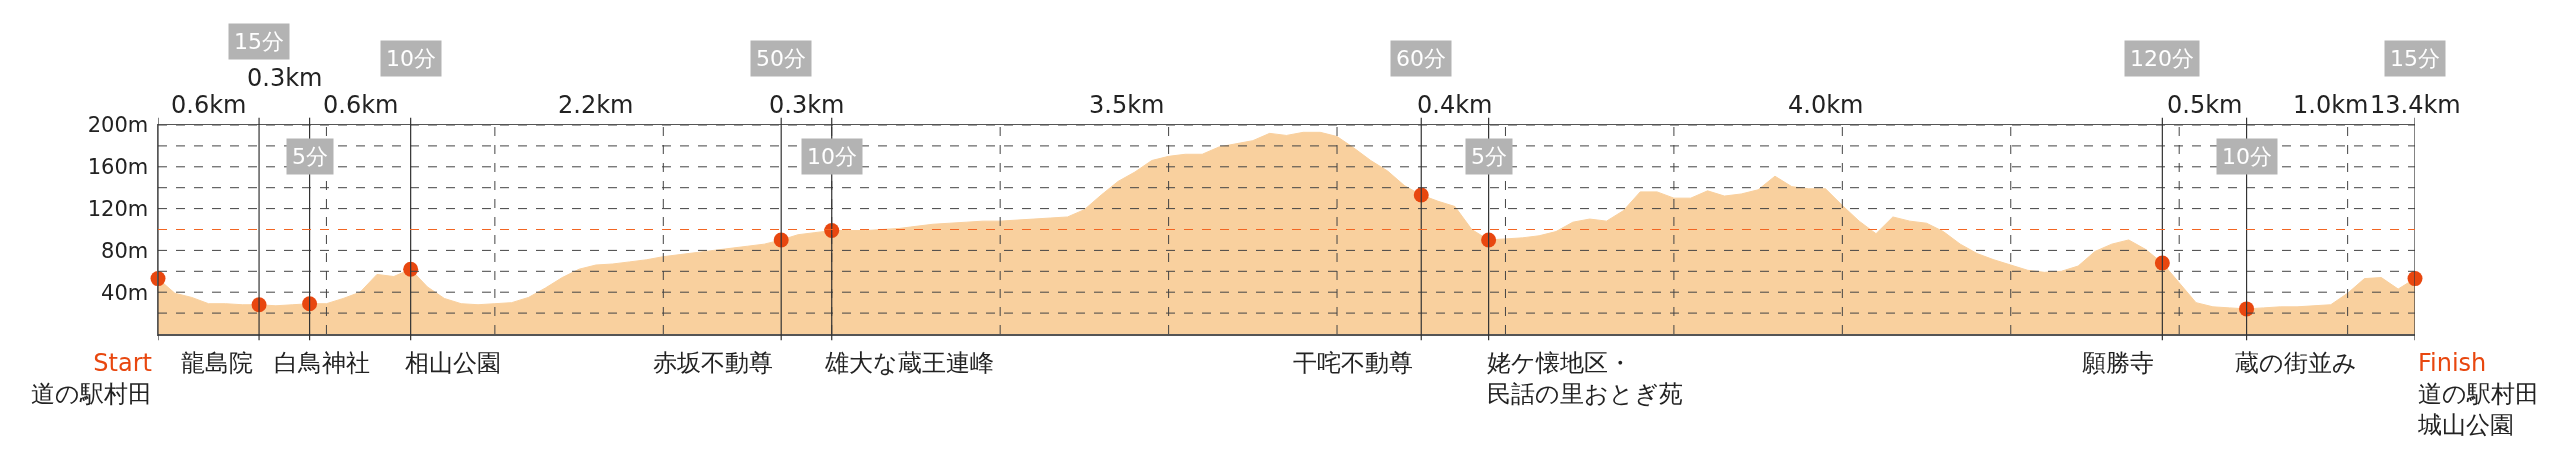  What do you see at coordinates (118, 125) in the screenshot?
I see `y-tick-label: 200m` at bounding box center [118, 125].